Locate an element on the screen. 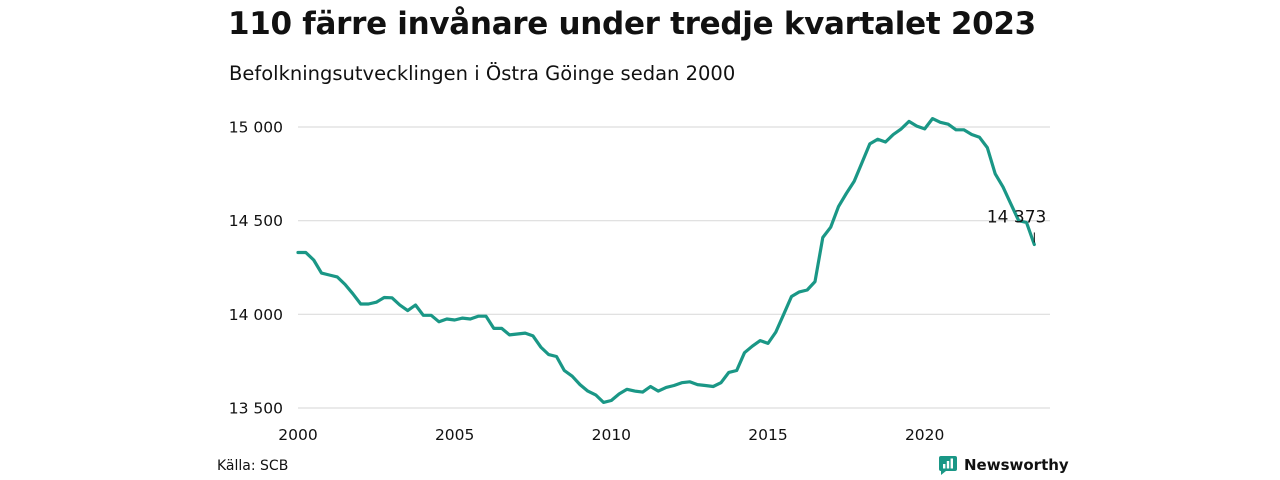 This screenshot has width=1280, height=480. y-tick-label: 14 000 is located at coordinates (256, 315).